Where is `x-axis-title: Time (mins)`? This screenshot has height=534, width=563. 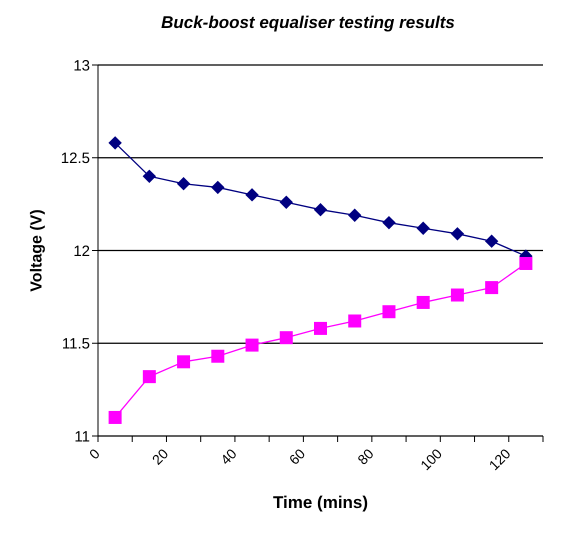
x-axis-title: Time (mins) is located at coordinates (320, 502).